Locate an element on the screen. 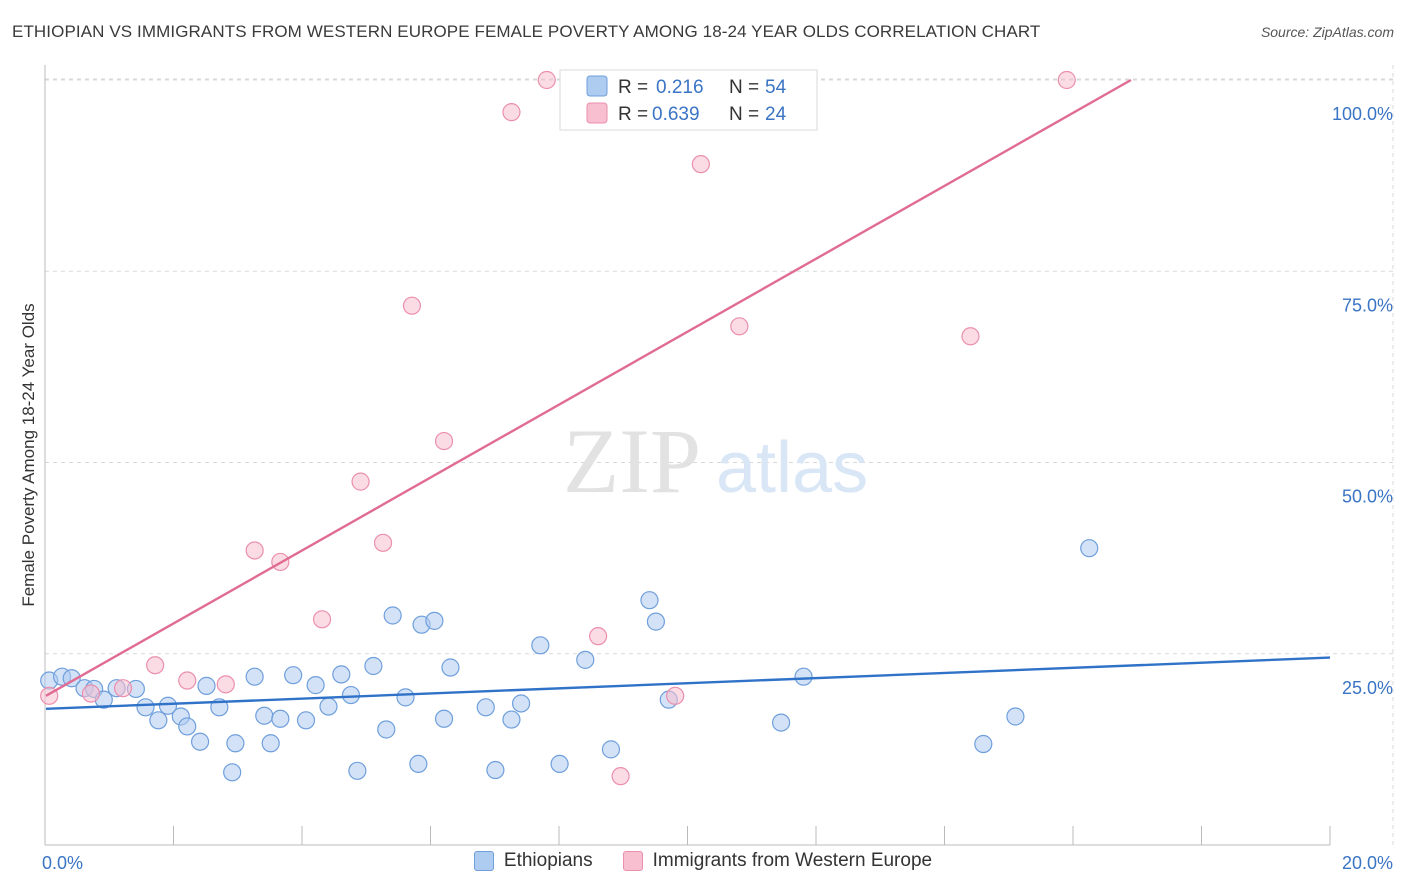 The width and height of the screenshot is (1406, 892). legend-swatch-pink is located at coordinates (632, 861).